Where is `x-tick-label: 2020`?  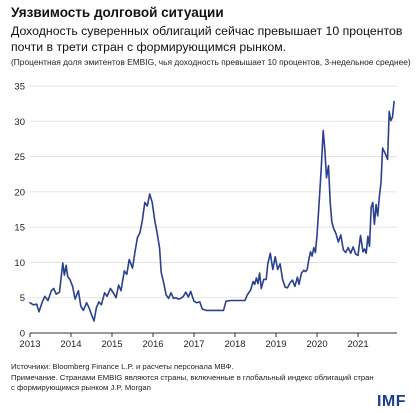 x-tick-label: 2020 is located at coordinates (316, 344).